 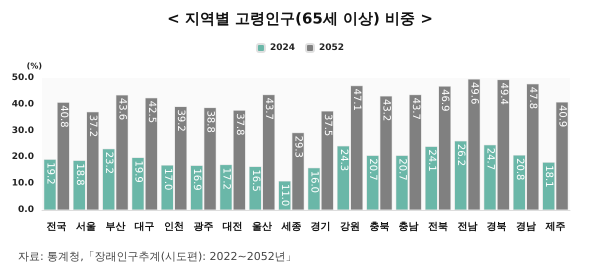 What do you see at coordinates (490, 159) in the screenshot?
I see `data-label: 24.7` at bounding box center [490, 159].